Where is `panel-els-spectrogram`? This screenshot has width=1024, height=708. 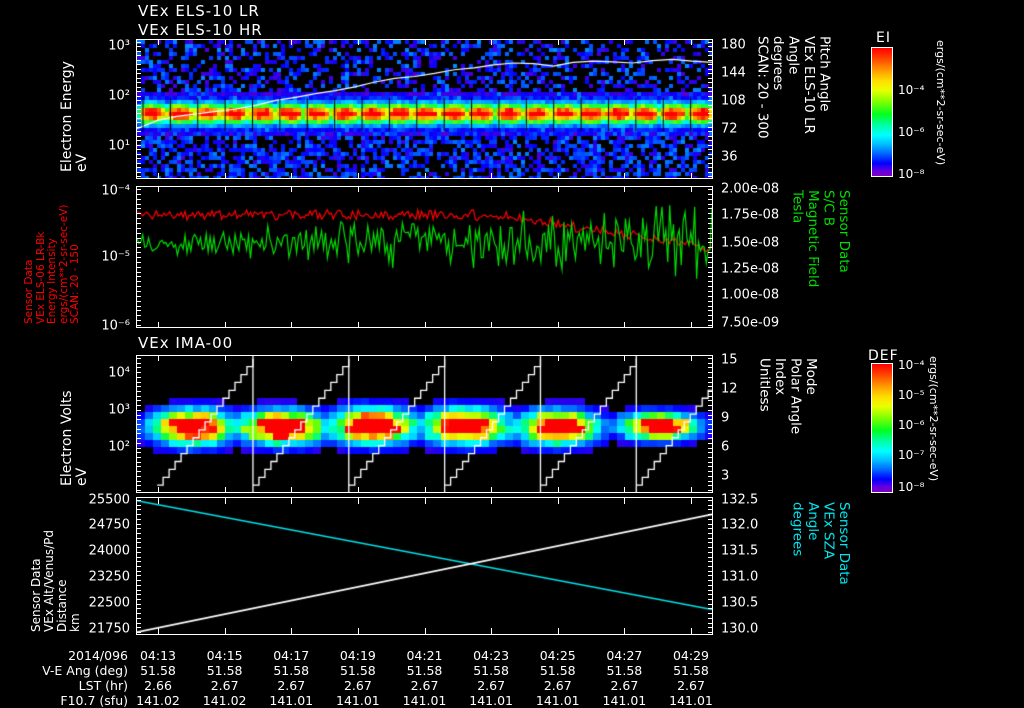 panel-els-spectrogram is located at coordinates (424, 109).